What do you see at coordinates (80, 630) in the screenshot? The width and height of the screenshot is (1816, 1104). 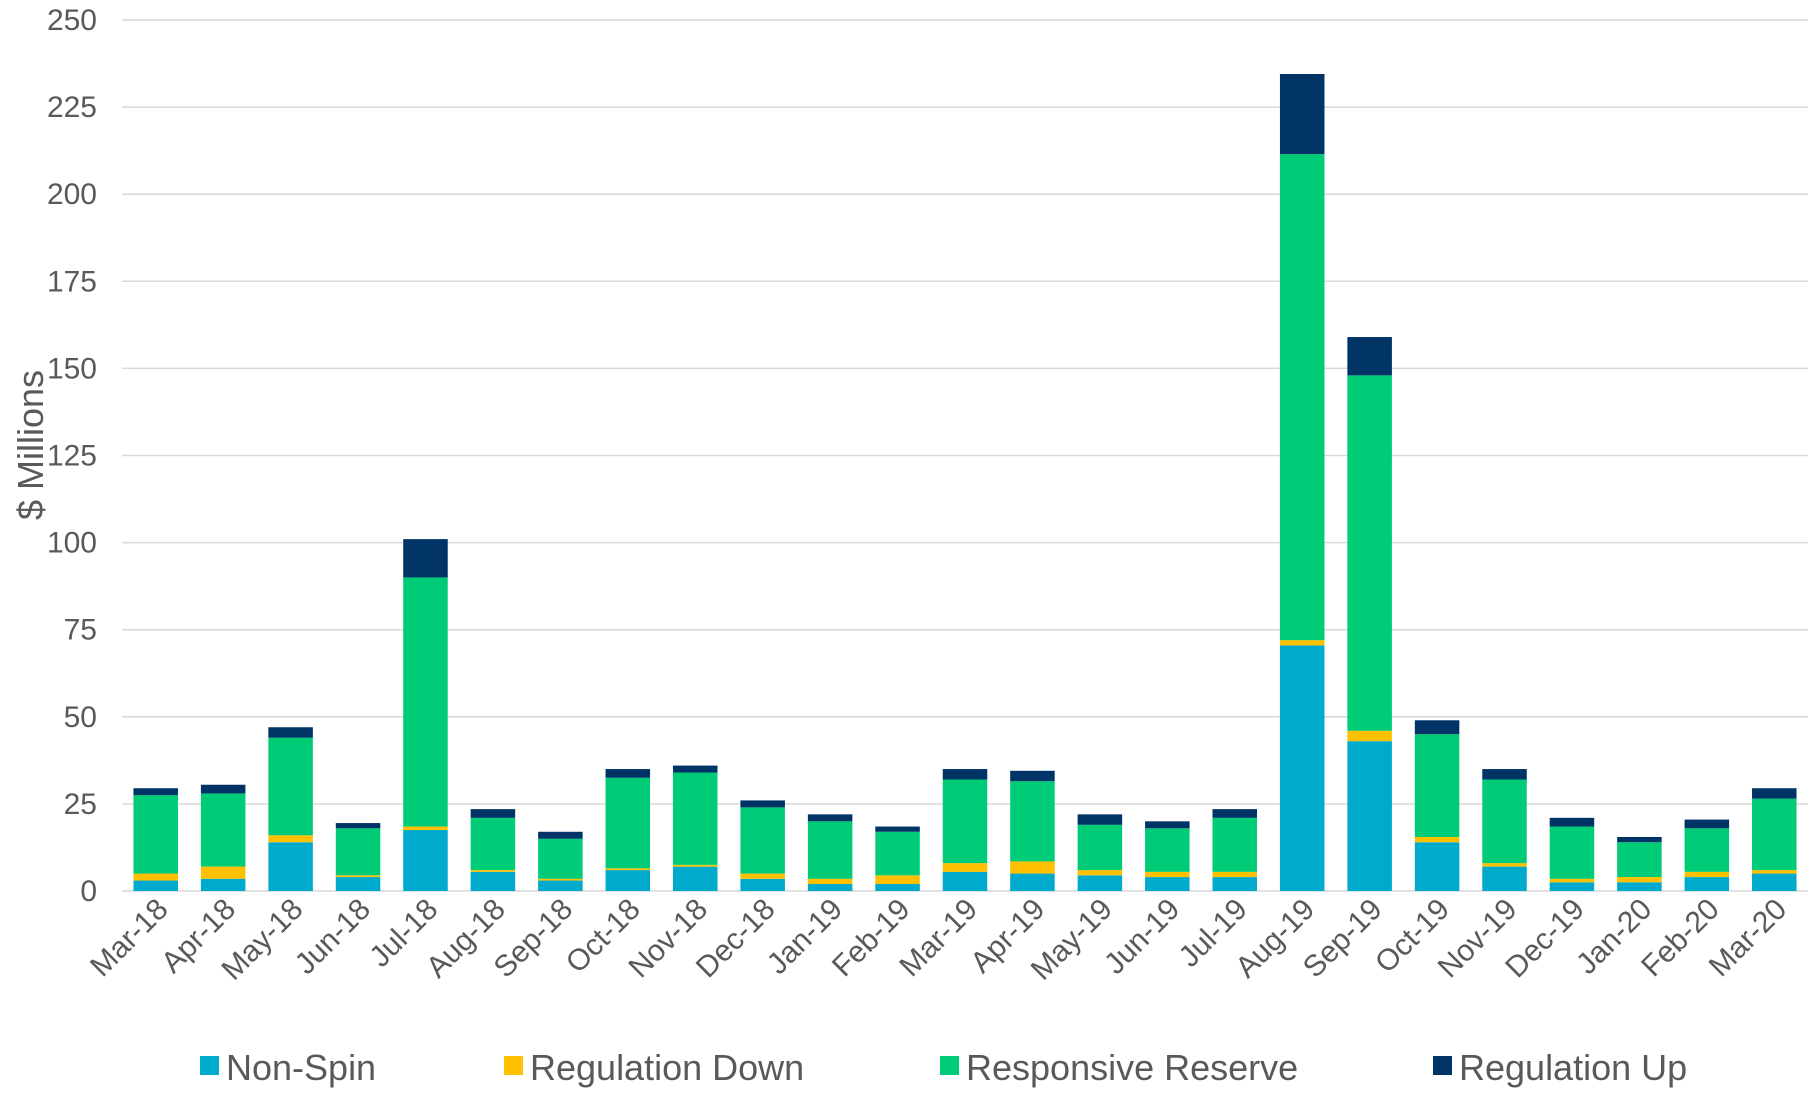 I see `y-tick-label: 75` at bounding box center [80, 630].